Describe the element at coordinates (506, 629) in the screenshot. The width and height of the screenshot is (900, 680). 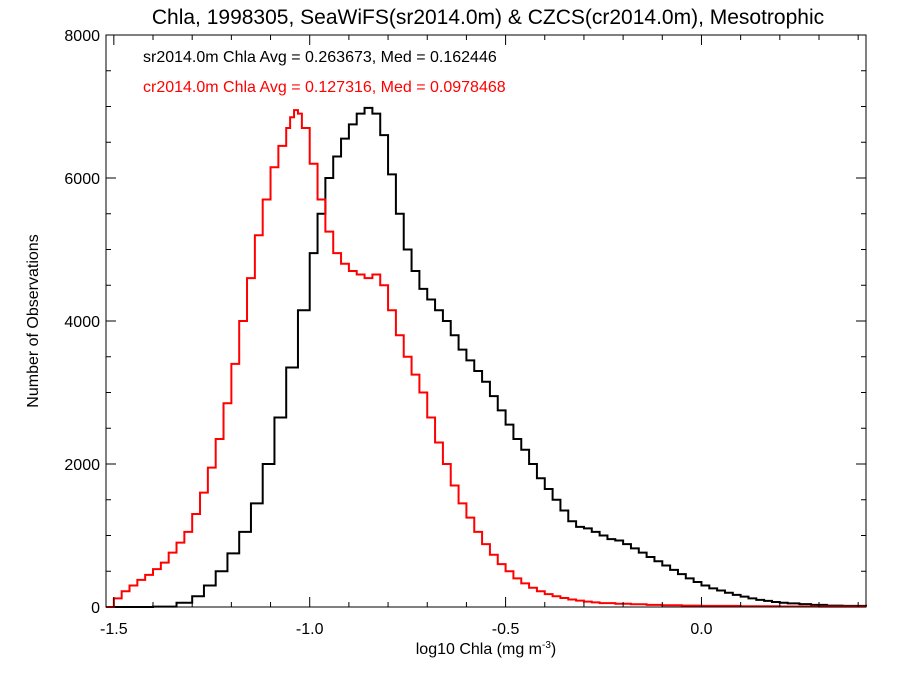
I see `x-tick-label: -0.5` at that location.